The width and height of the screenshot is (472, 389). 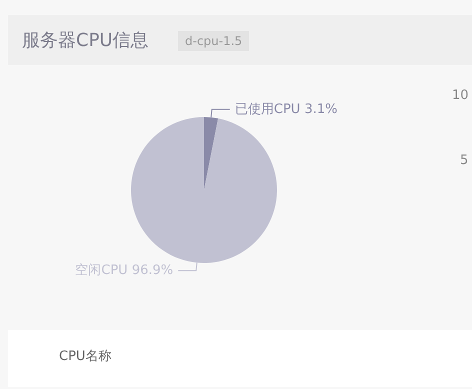 I want to click on text: CPU名称, so click(x=85, y=356).